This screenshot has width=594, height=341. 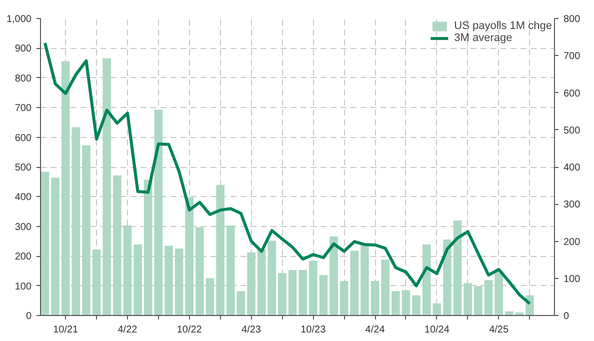 I want to click on y2-tick-label: 0, so click(x=567, y=316).